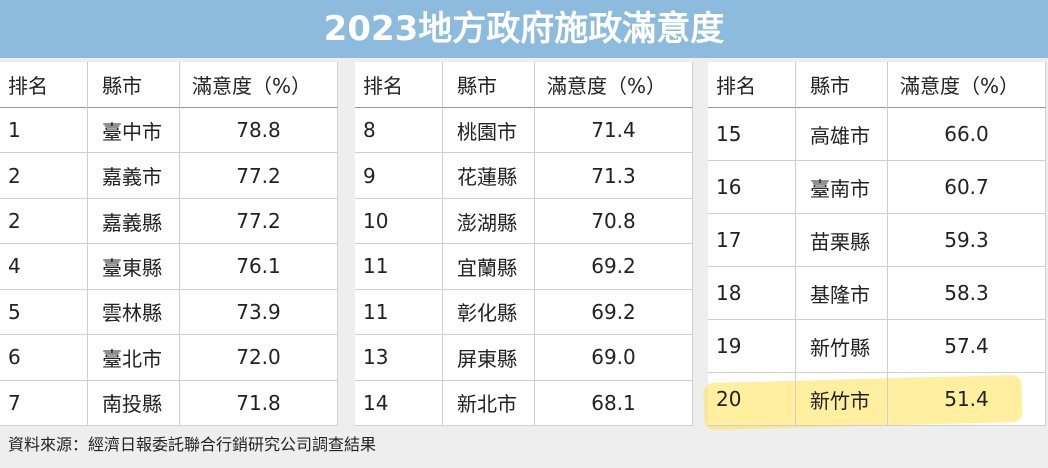 The image size is (1048, 468). What do you see at coordinates (752, 399) in the screenshot?
I see `table-cell: 20` at bounding box center [752, 399].